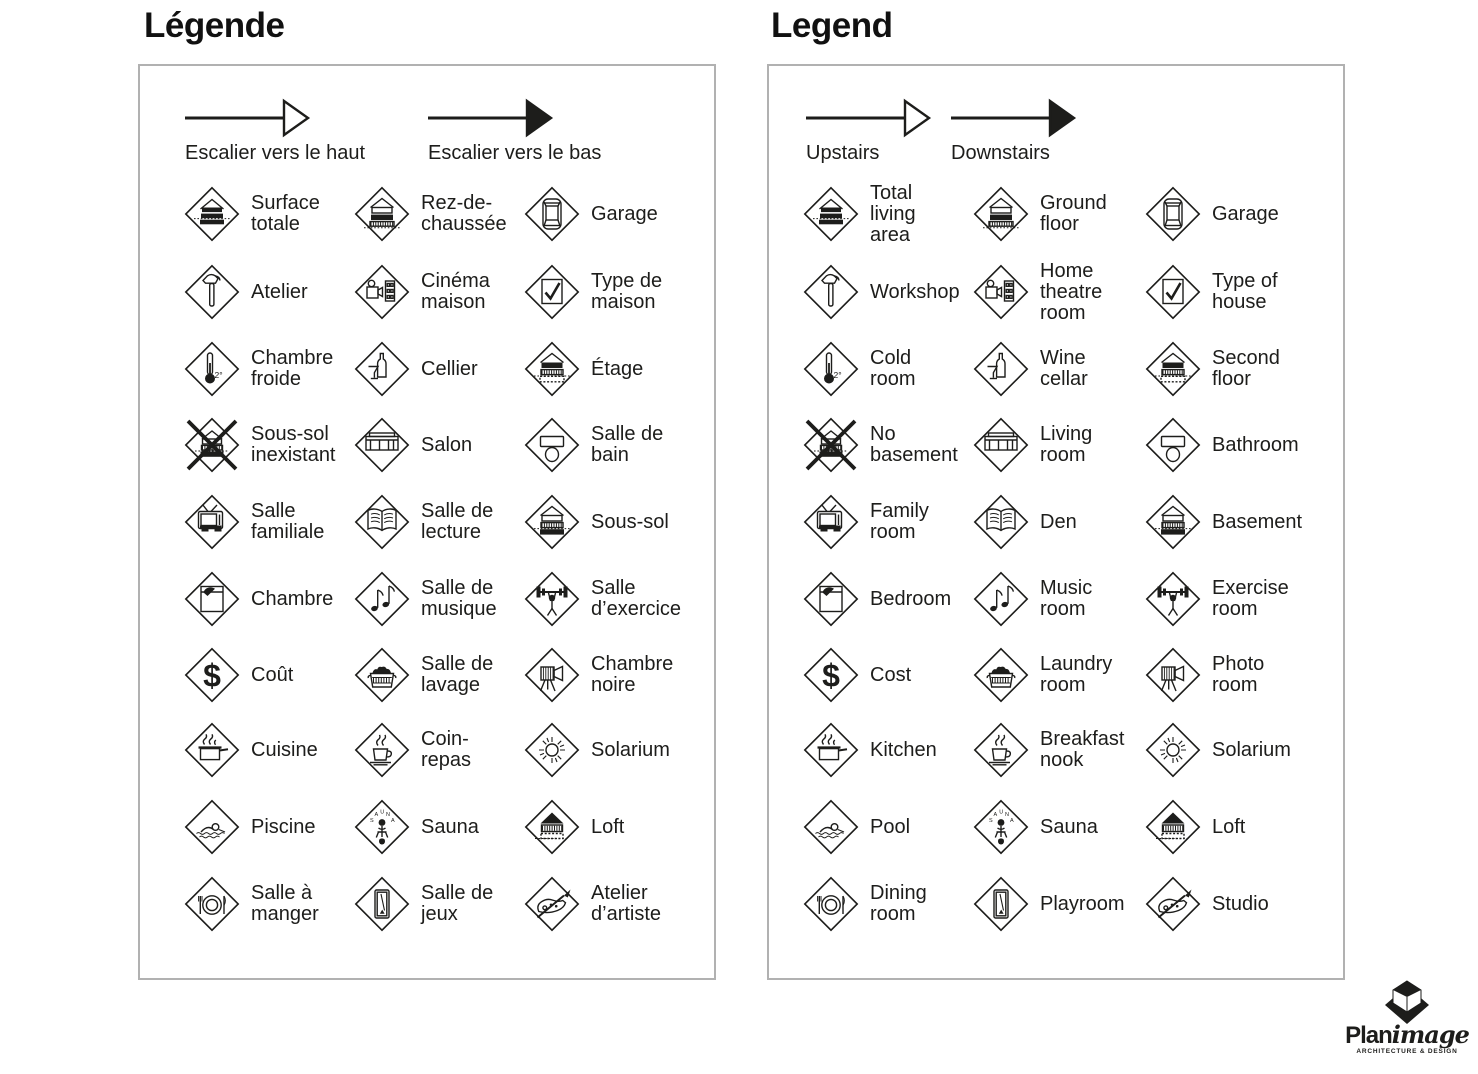 This screenshot has width=1478, height=1074. What do you see at coordinates (1001, 214) in the screenshot?
I see `house-ground-floor-icon` at bounding box center [1001, 214].